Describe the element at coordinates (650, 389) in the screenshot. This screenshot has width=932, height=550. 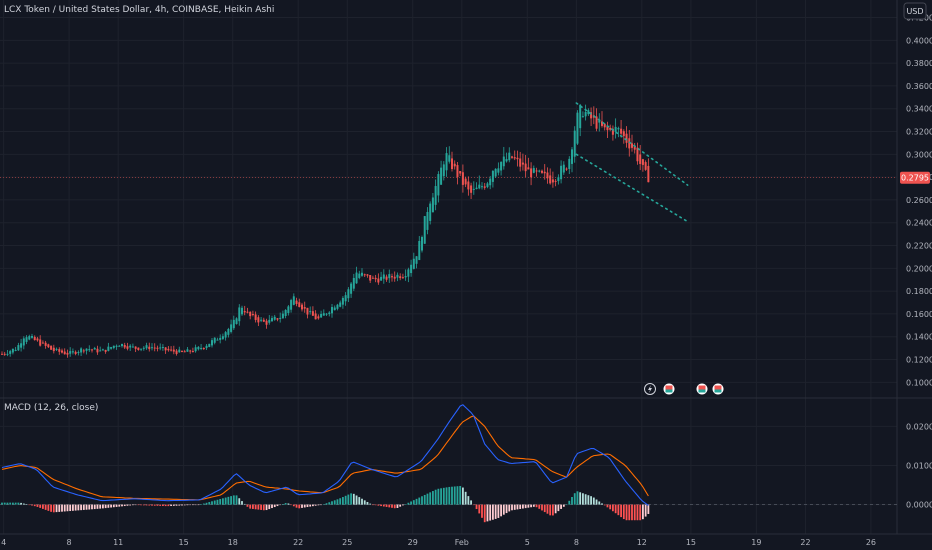
I see `lightning-icon` at that location.